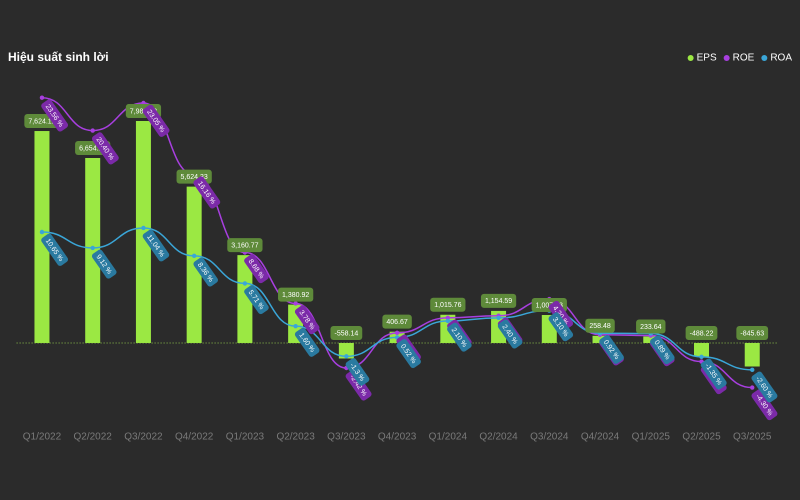 The height and width of the screenshot is (500, 800). Describe the element at coordinates (346, 437) in the screenshot. I see `x-tick-label: Q3/2023` at that location.